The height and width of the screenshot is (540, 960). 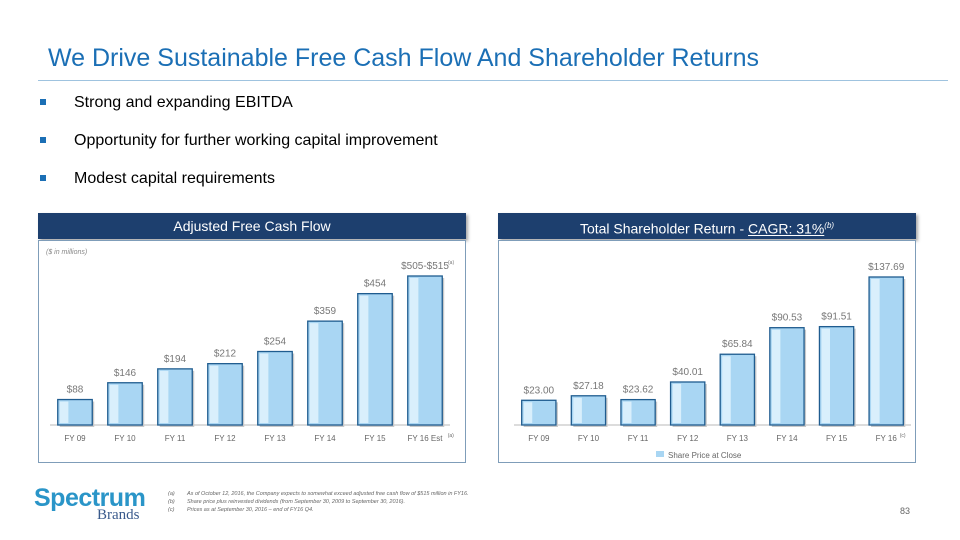 What do you see at coordinates (705, 455) in the screenshot?
I see `legend-label: Share Price at Close` at bounding box center [705, 455].